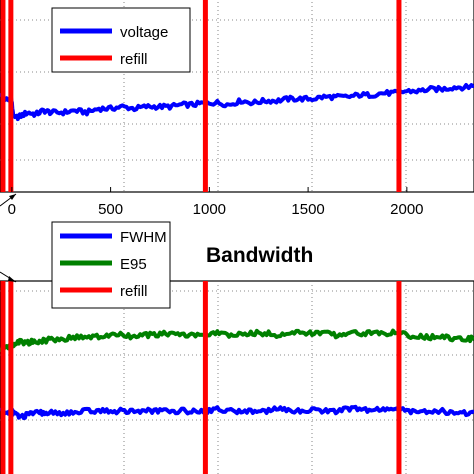 This screenshot has width=474, height=474. I want to click on voltage-legend-box, so click(121, 40).